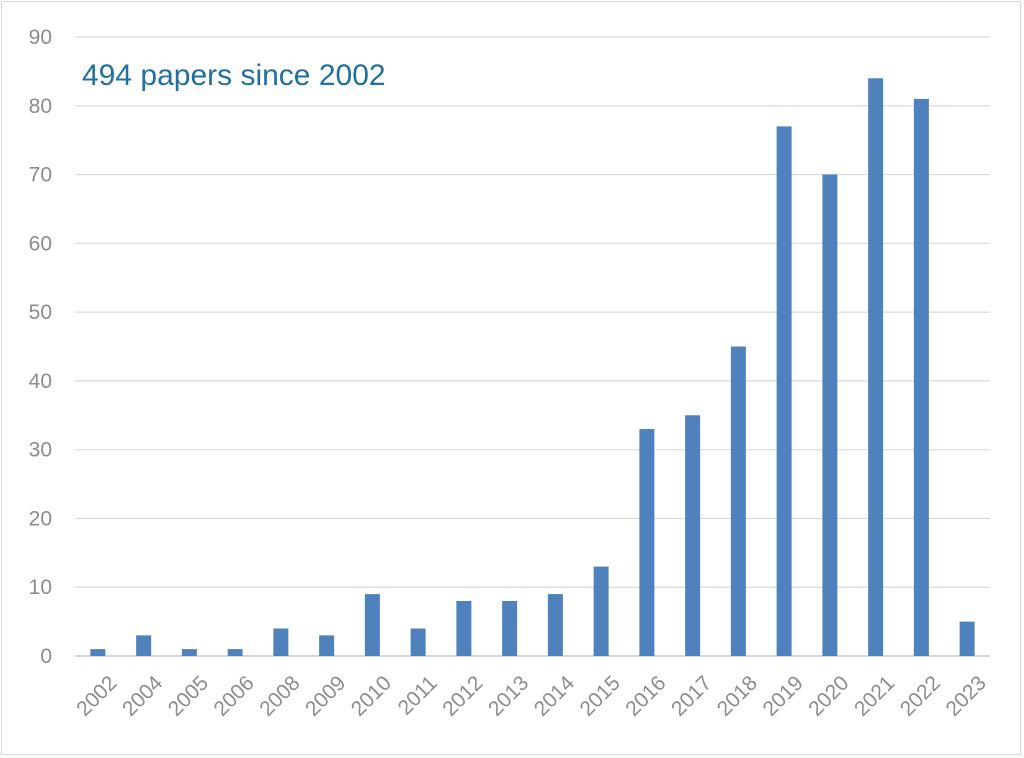  What do you see at coordinates (555, 625) in the screenshot?
I see `bar-2014` at bounding box center [555, 625].